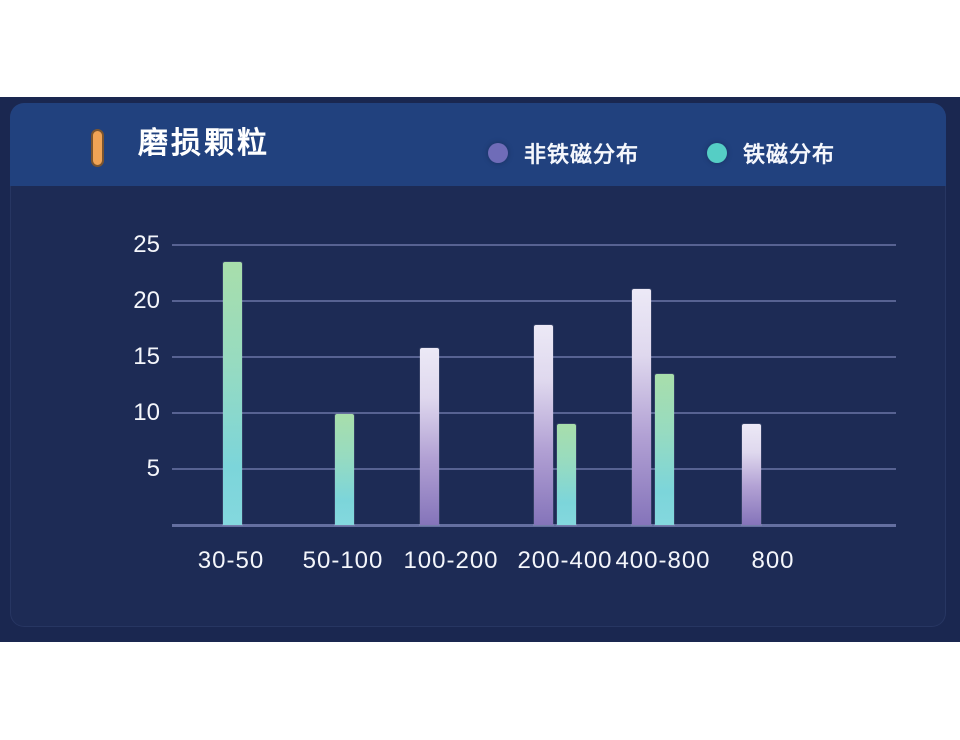  Describe the element at coordinates (582, 154) in the screenshot. I see `legend-label-nonferromagnetic: 非铁磁分布` at that location.